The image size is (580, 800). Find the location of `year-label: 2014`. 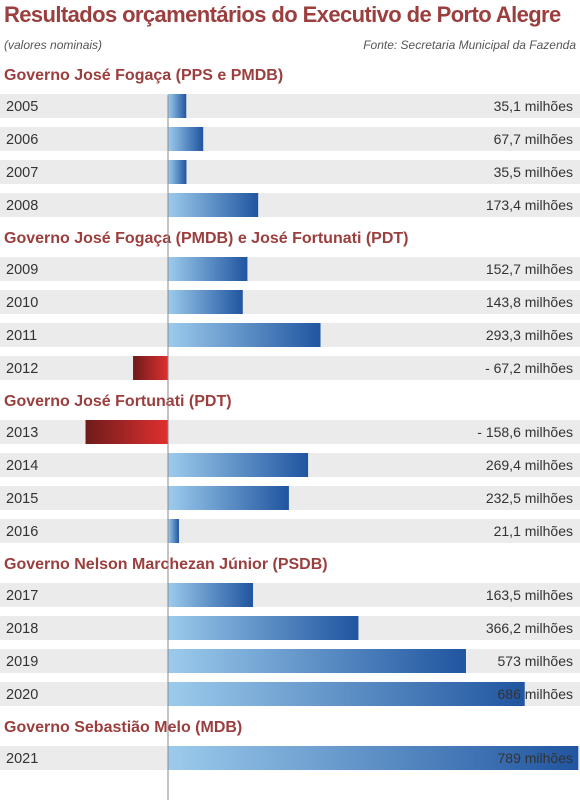

year-label: 2014 is located at coordinates (22, 466).